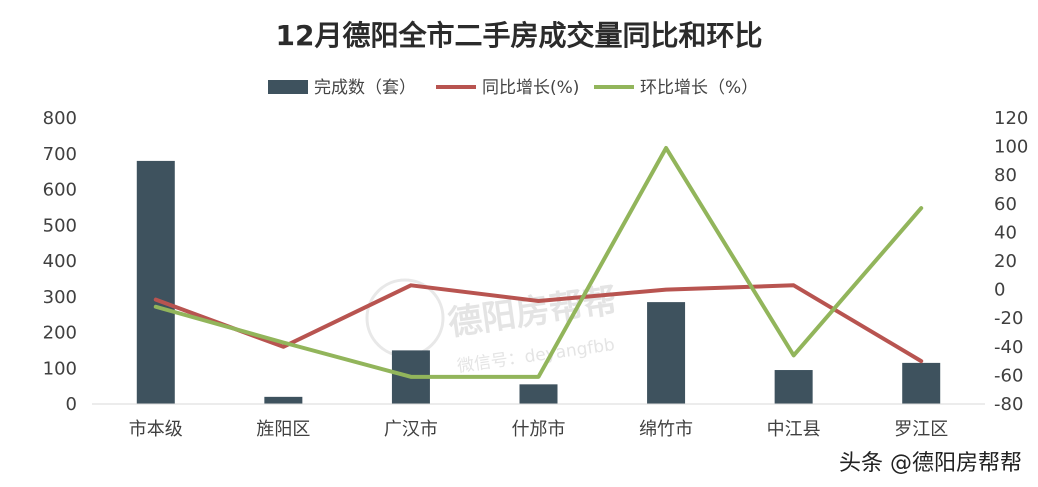  I want to click on left-tick-label: 800, so click(60, 118).